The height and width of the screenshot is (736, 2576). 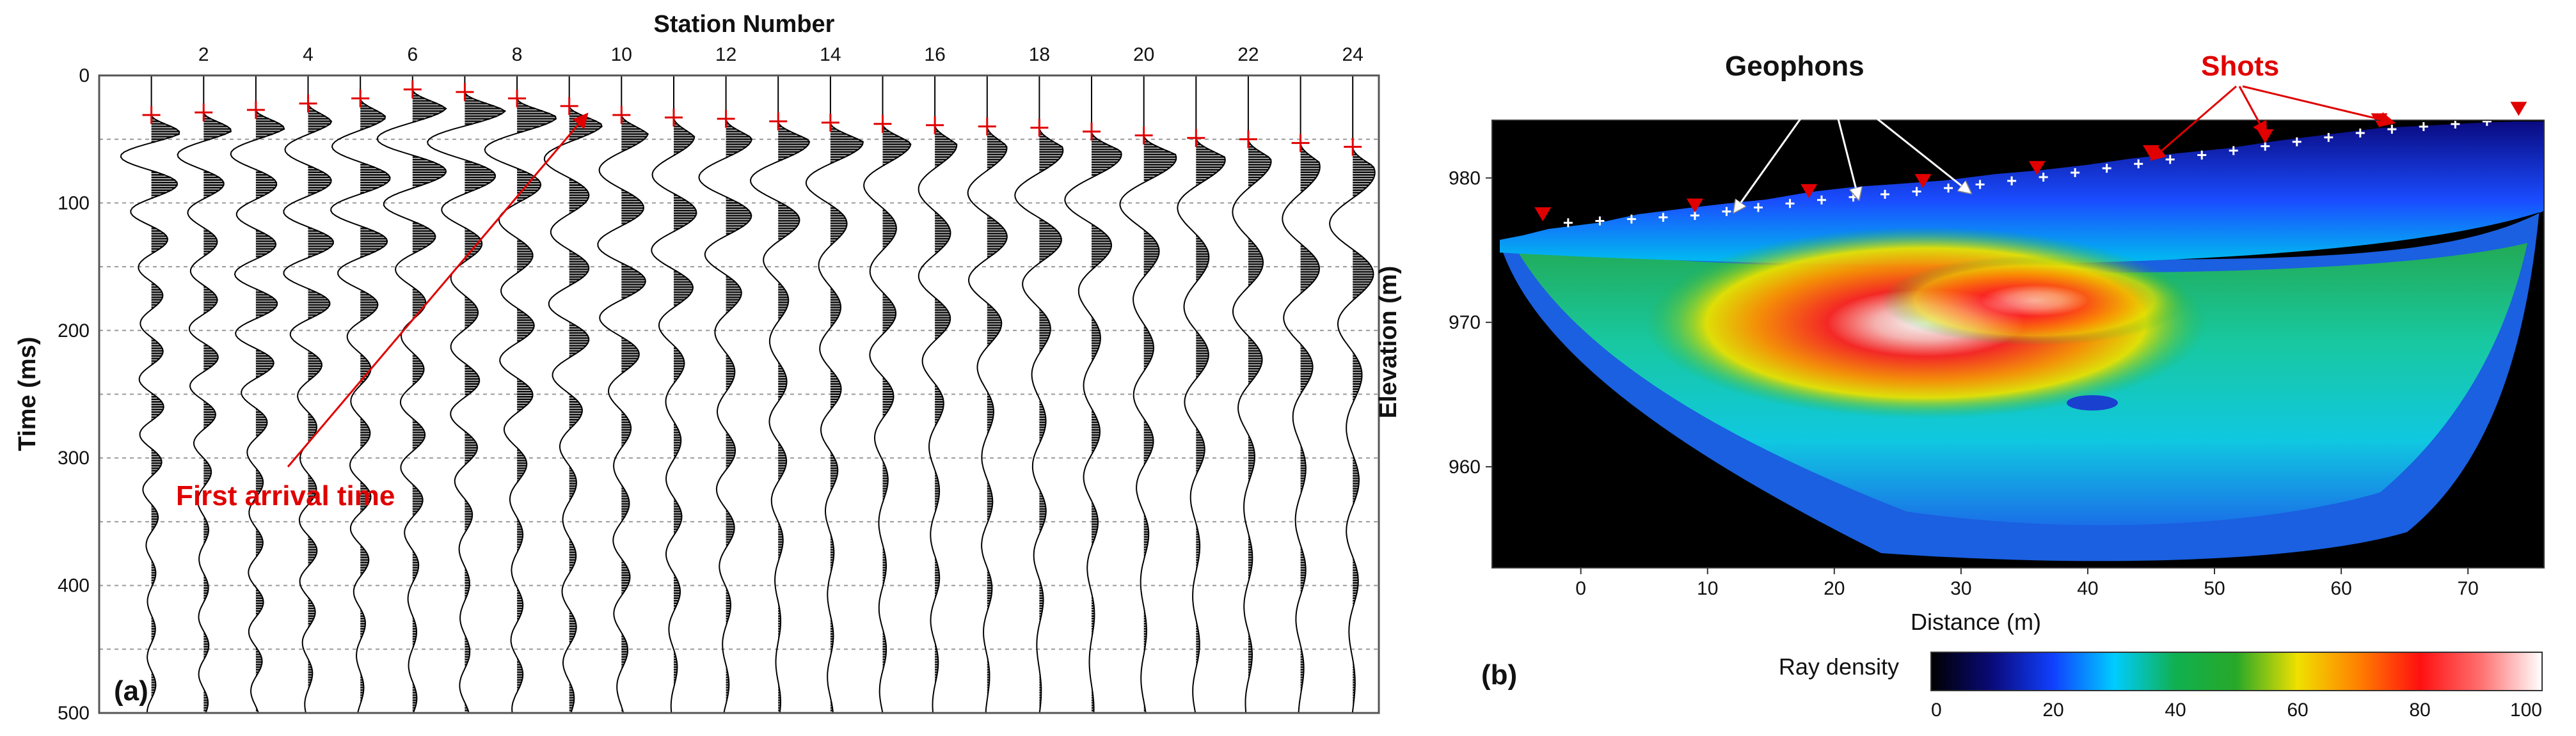 What do you see at coordinates (2237, 671) in the screenshot?
I see `ray-density-colorbar` at bounding box center [2237, 671].